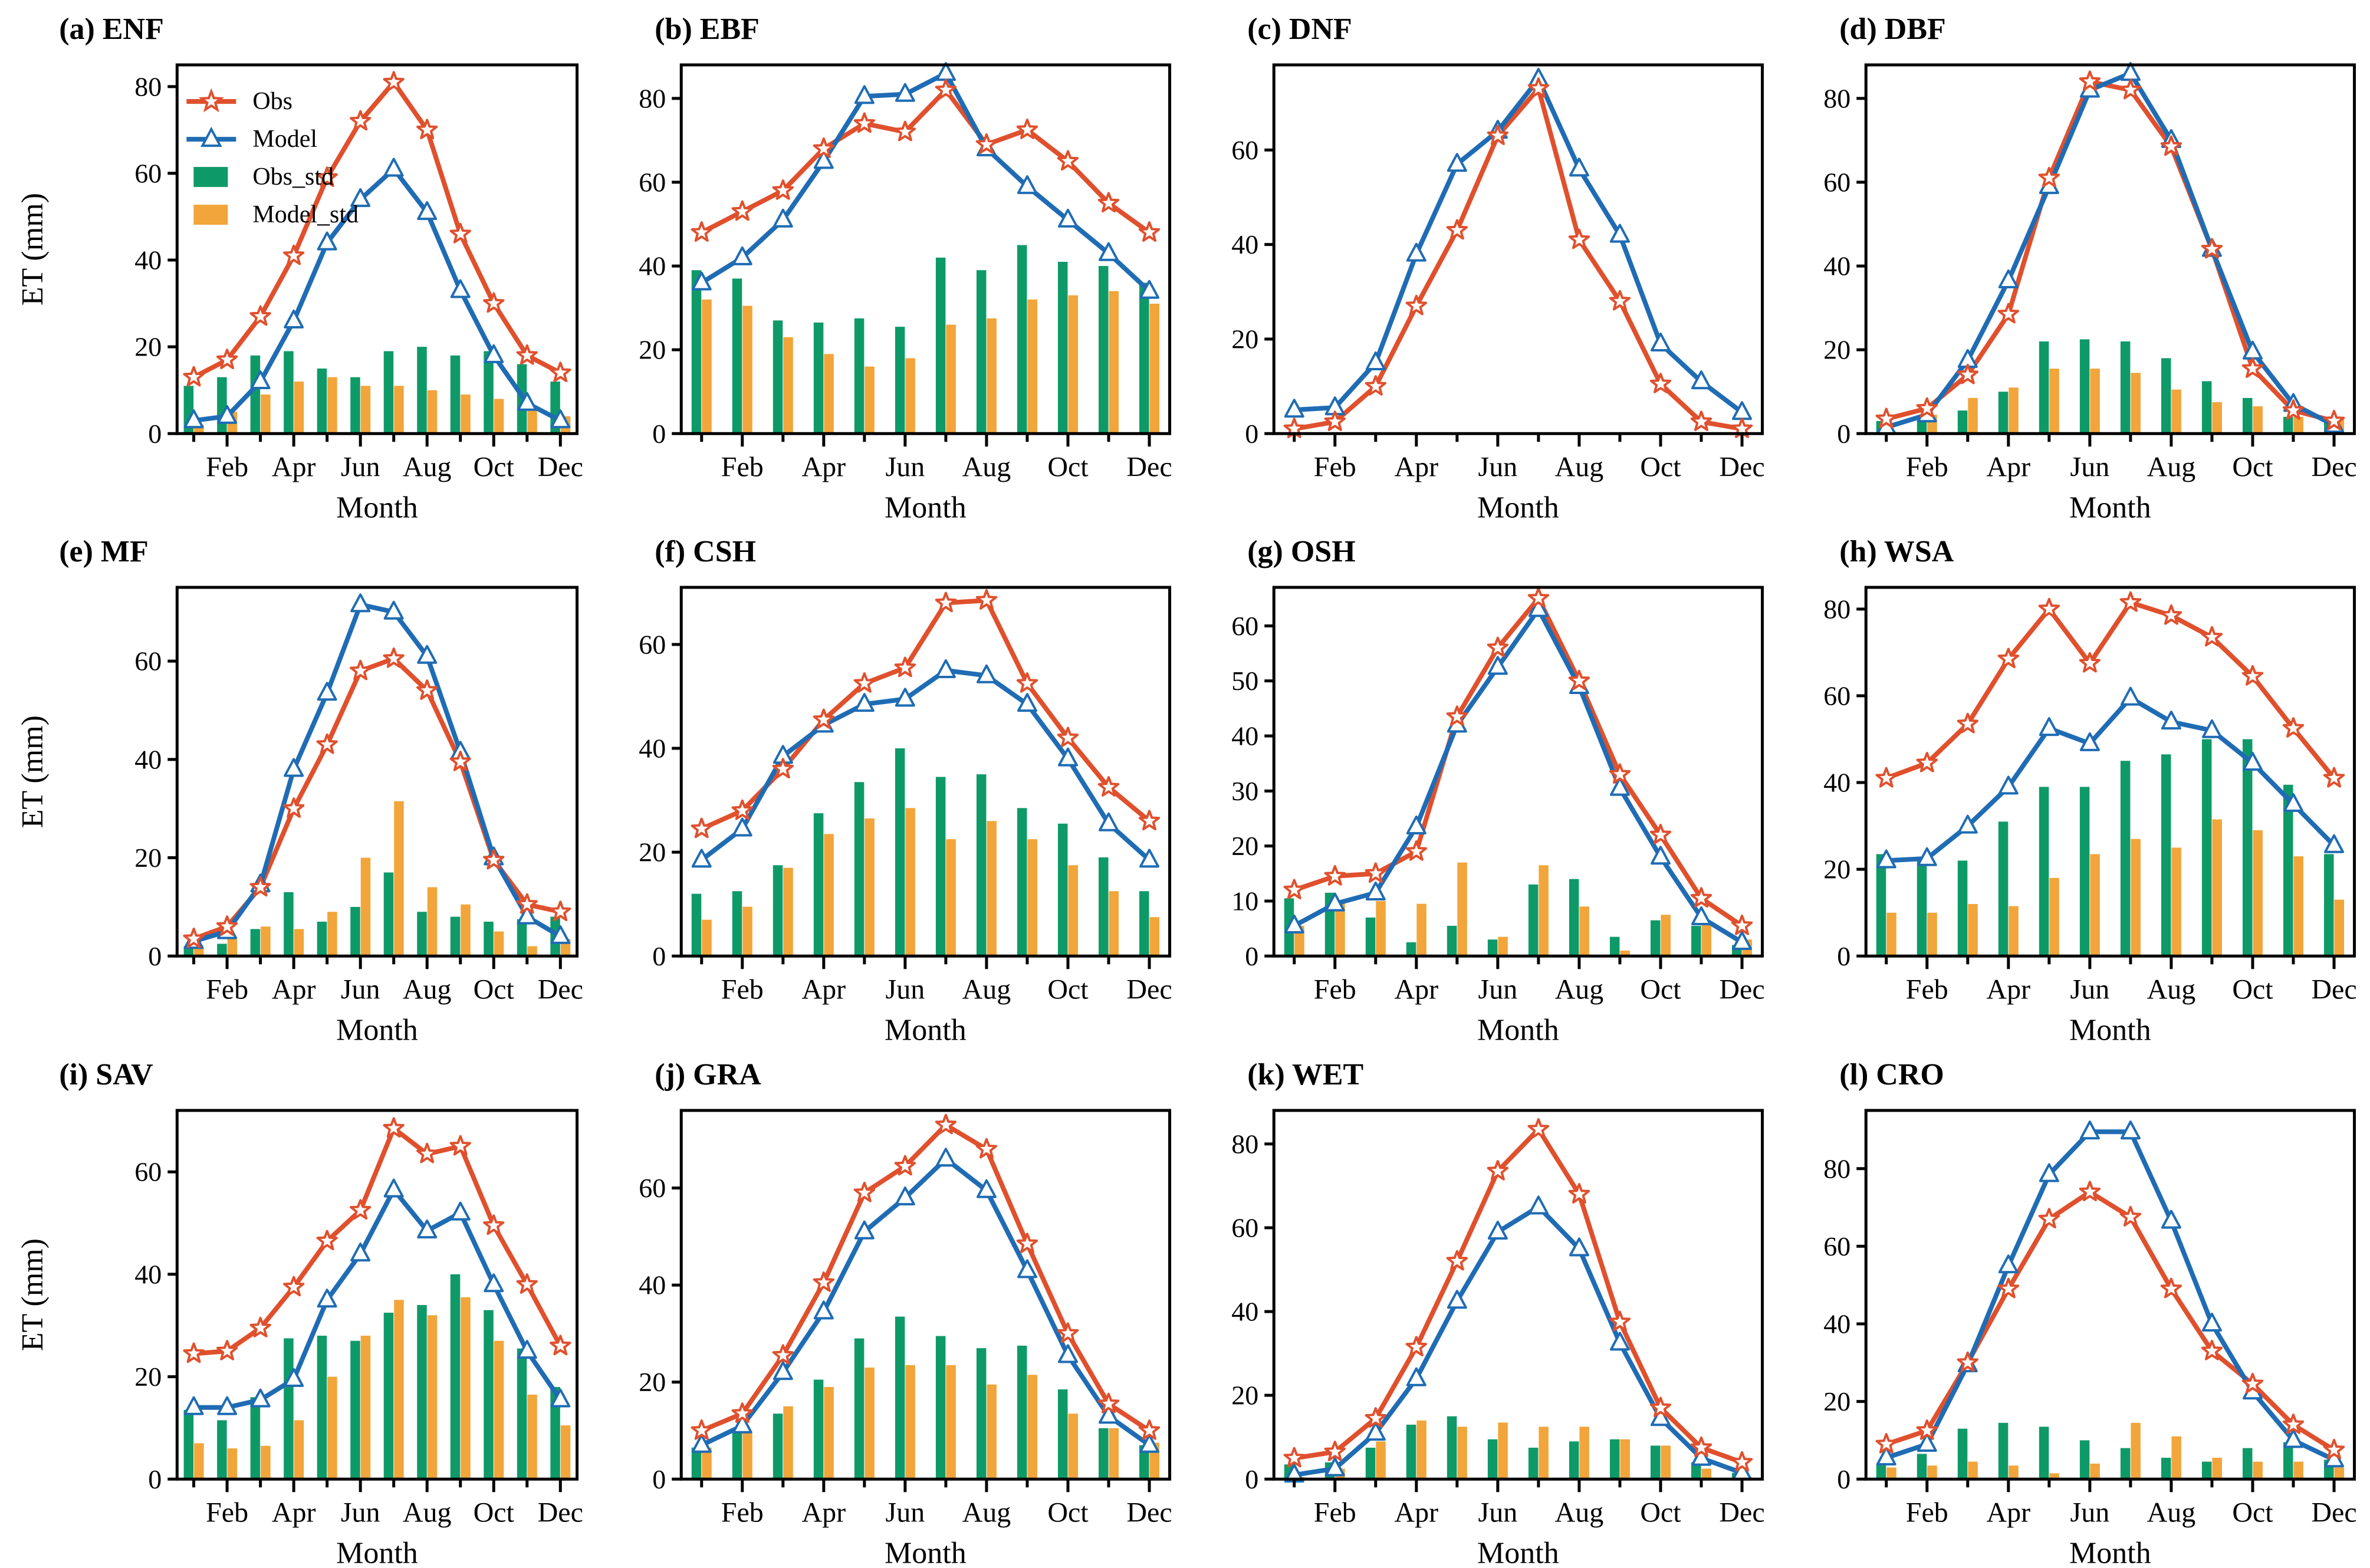 This screenshot has height=1568, width=2370. Describe the element at coordinates (2329, 905) in the screenshot. I see `bar-obs-std-WSA-Dec` at that location.